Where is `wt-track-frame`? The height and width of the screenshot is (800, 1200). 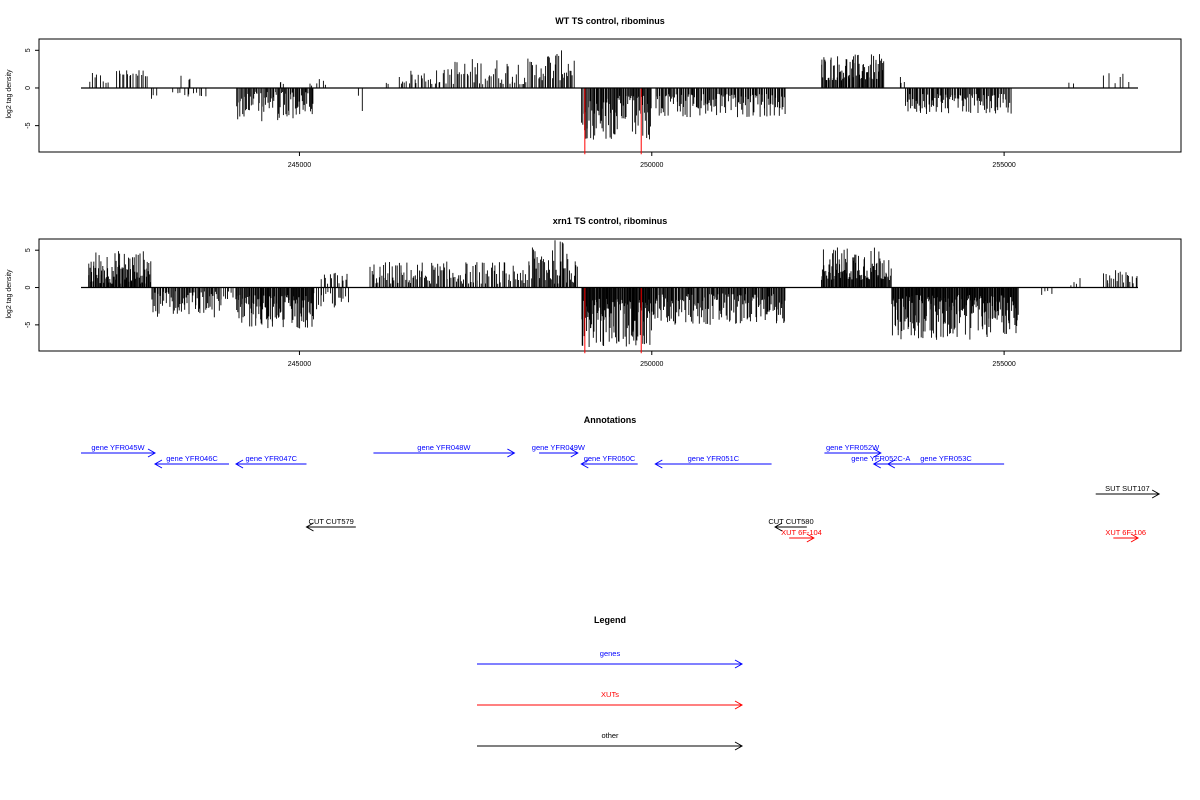
wt-track-frame is located at coordinates (610, 95).